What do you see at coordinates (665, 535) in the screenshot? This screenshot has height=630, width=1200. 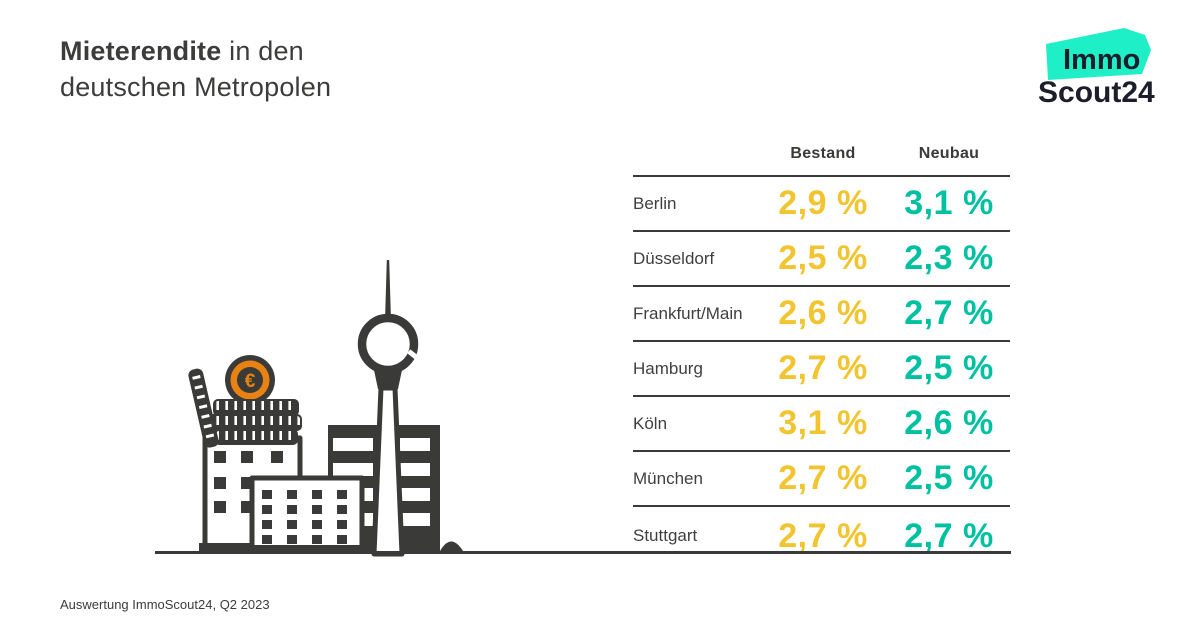 I see `city-label: Stuttgart` at bounding box center [665, 535].